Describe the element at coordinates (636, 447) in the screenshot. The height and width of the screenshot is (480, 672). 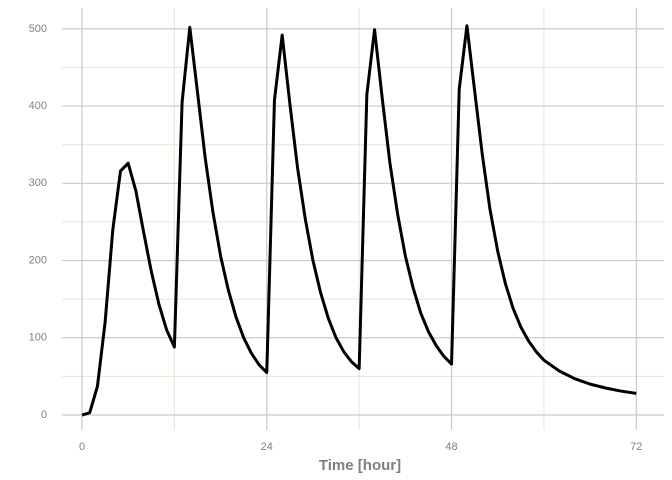
I see `x-tick-label: 72` at that location.